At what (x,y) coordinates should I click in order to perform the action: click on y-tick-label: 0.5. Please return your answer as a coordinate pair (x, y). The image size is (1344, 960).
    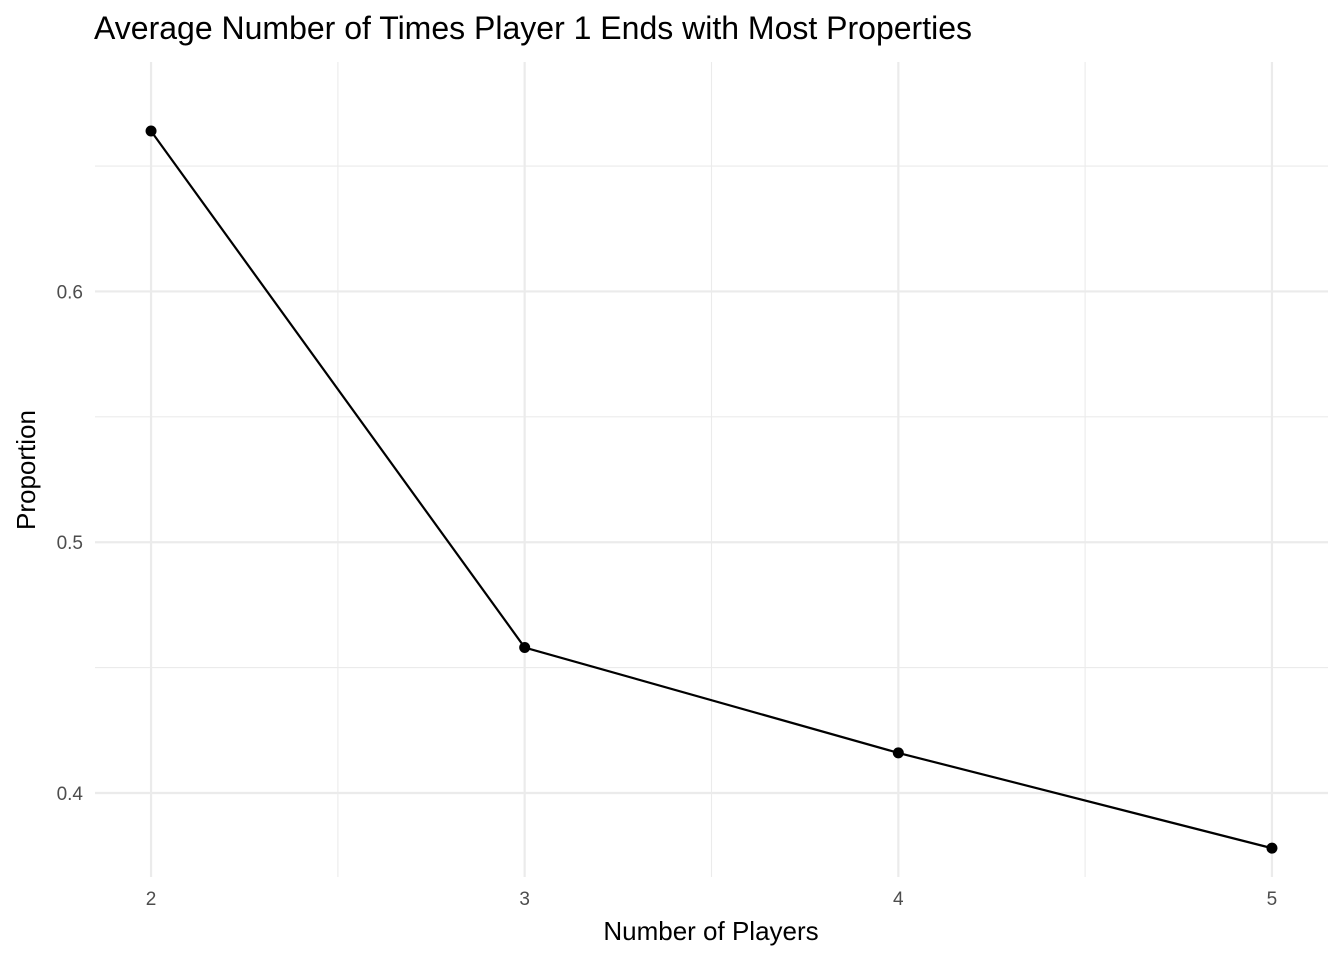
    Looking at the image, I should click on (70, 543).